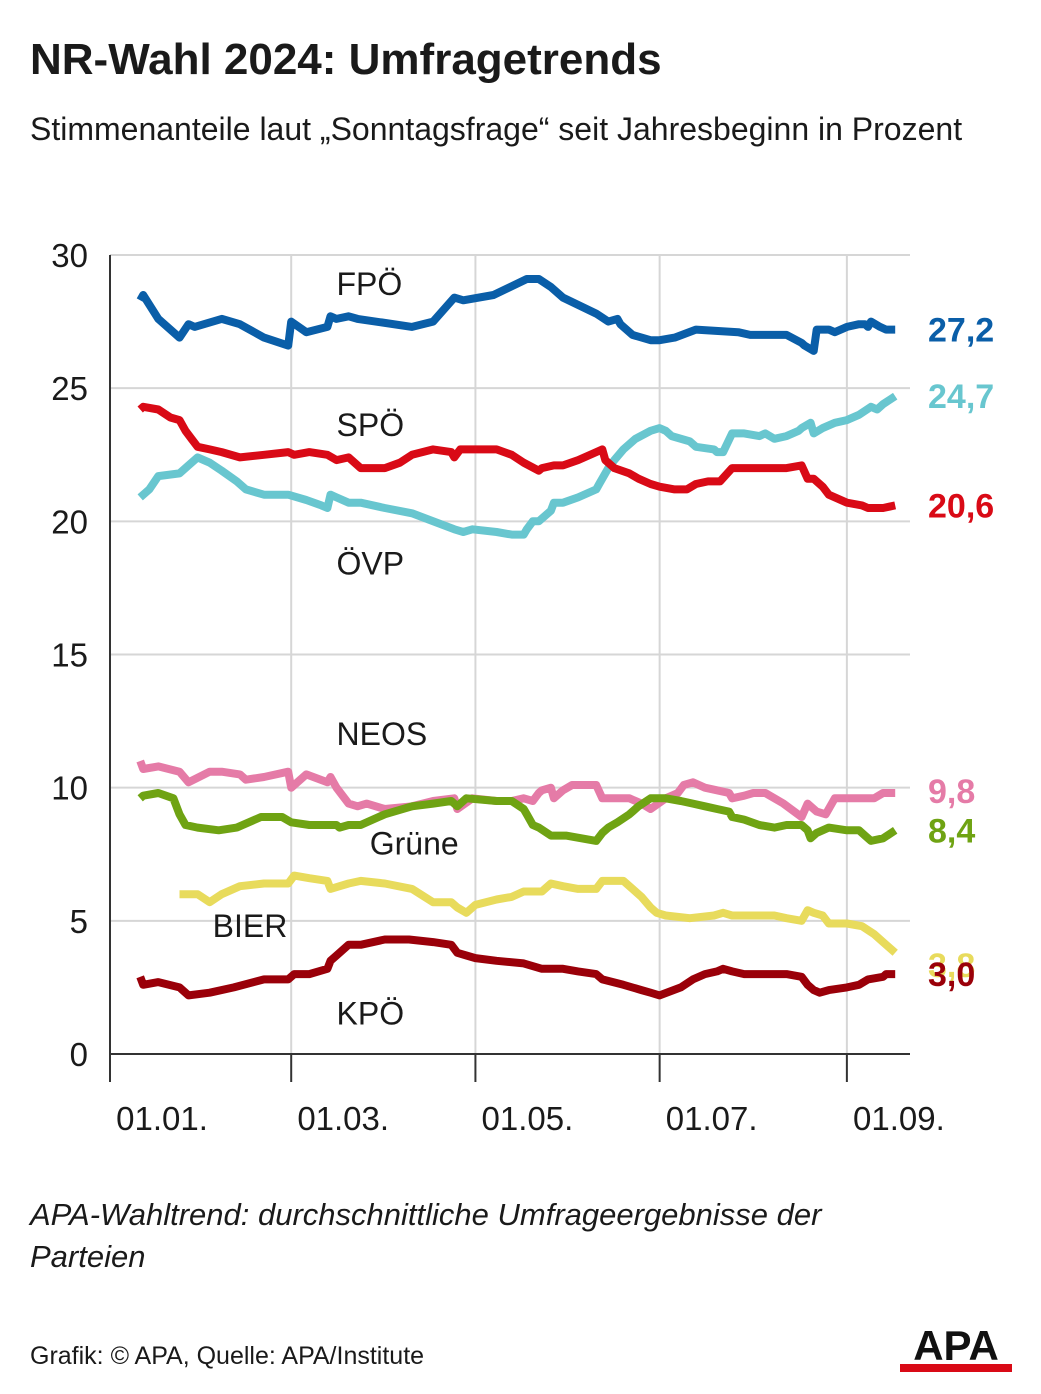 The image size is (1041, 1394). Describe the element at coordinates (370, 284) in the screenshot. I see `party-label-fpoe: FPÖ` at that location.